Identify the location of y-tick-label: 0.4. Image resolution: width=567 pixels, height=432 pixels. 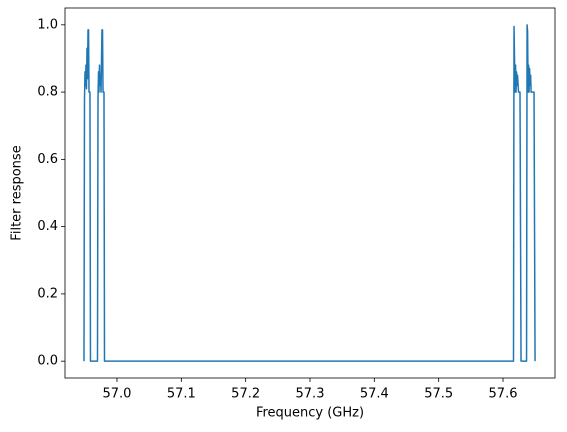
(47, 226).